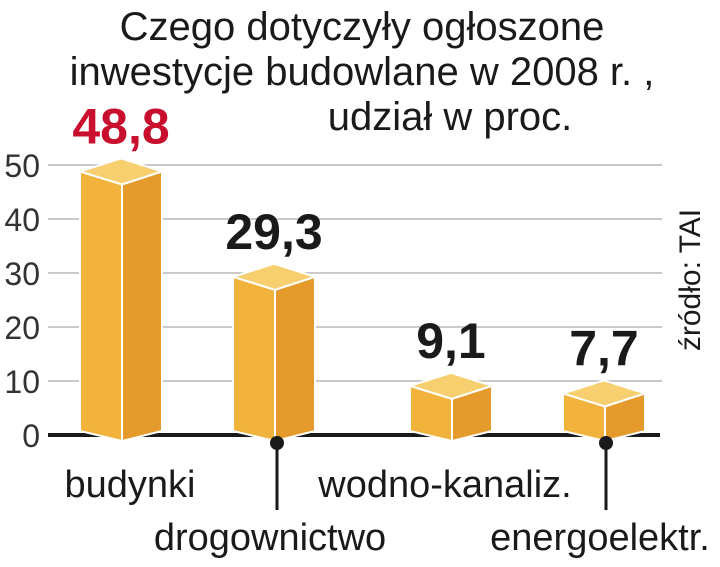  I want to click on y-tick-label: 30, so click(22, 274).